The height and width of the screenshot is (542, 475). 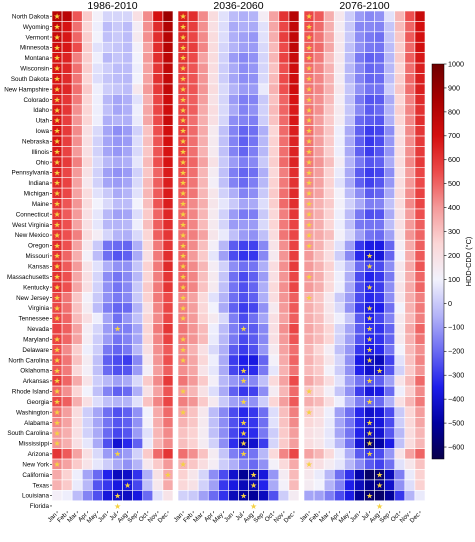 I want to click on row-label: Illinois, so click(x=41, y=152).